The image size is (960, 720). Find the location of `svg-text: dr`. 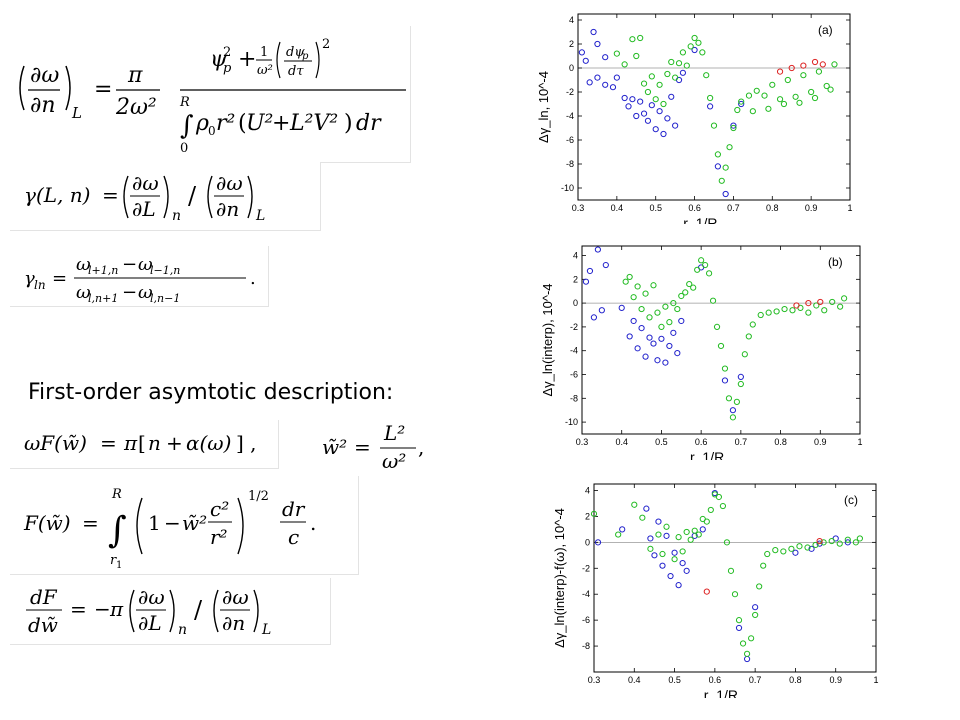

svg-text: dr is located at coordinates (369, 123).